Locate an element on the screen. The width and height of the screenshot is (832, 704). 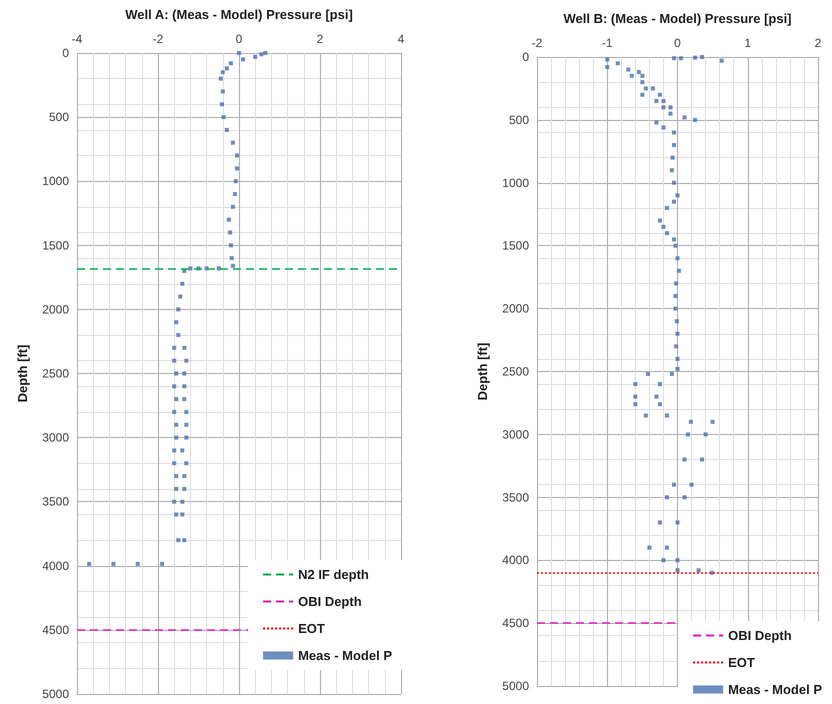
x-tick-label: 1 is located at coordinates (748, 43).